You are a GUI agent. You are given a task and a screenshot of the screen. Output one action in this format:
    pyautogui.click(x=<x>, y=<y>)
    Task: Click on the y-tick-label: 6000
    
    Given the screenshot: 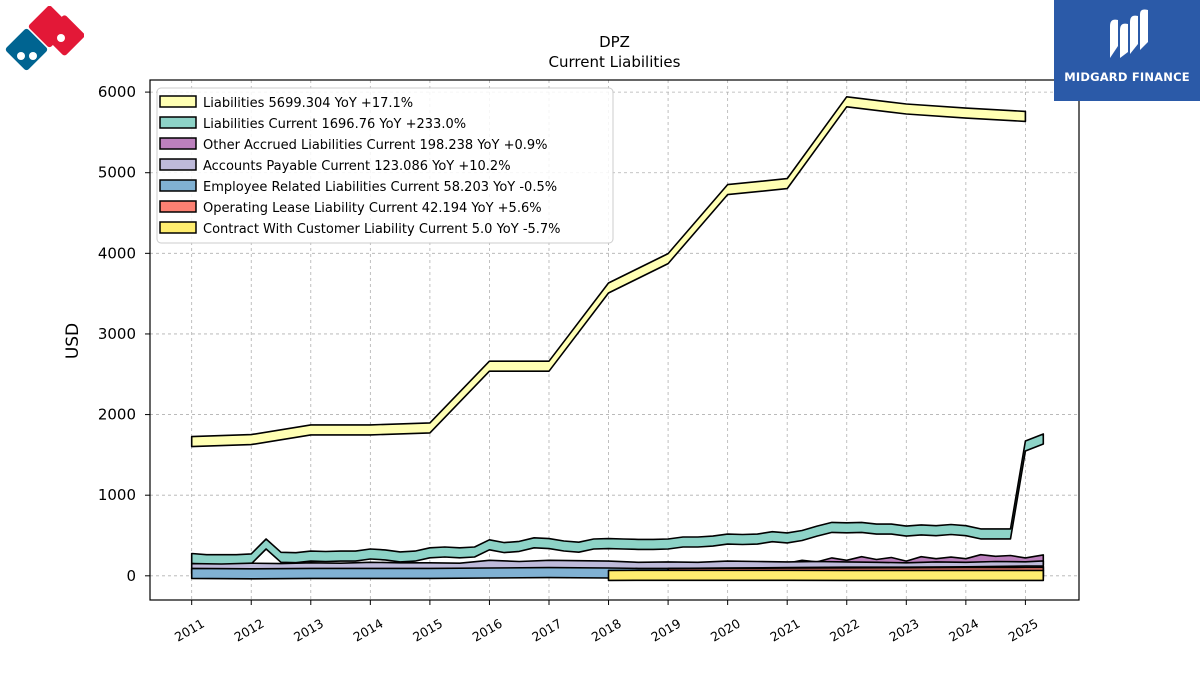 What is the action you would take?
    pyautogui.click(x=117, y=92)
    